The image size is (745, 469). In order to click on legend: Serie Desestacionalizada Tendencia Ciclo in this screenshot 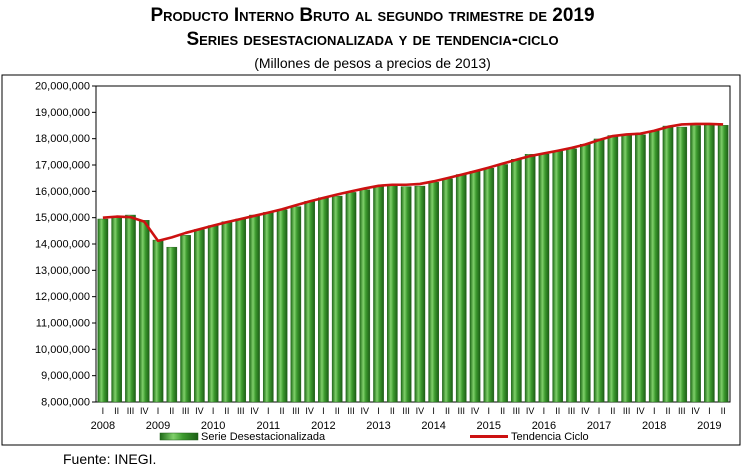, I will do `click(374, 437)`.